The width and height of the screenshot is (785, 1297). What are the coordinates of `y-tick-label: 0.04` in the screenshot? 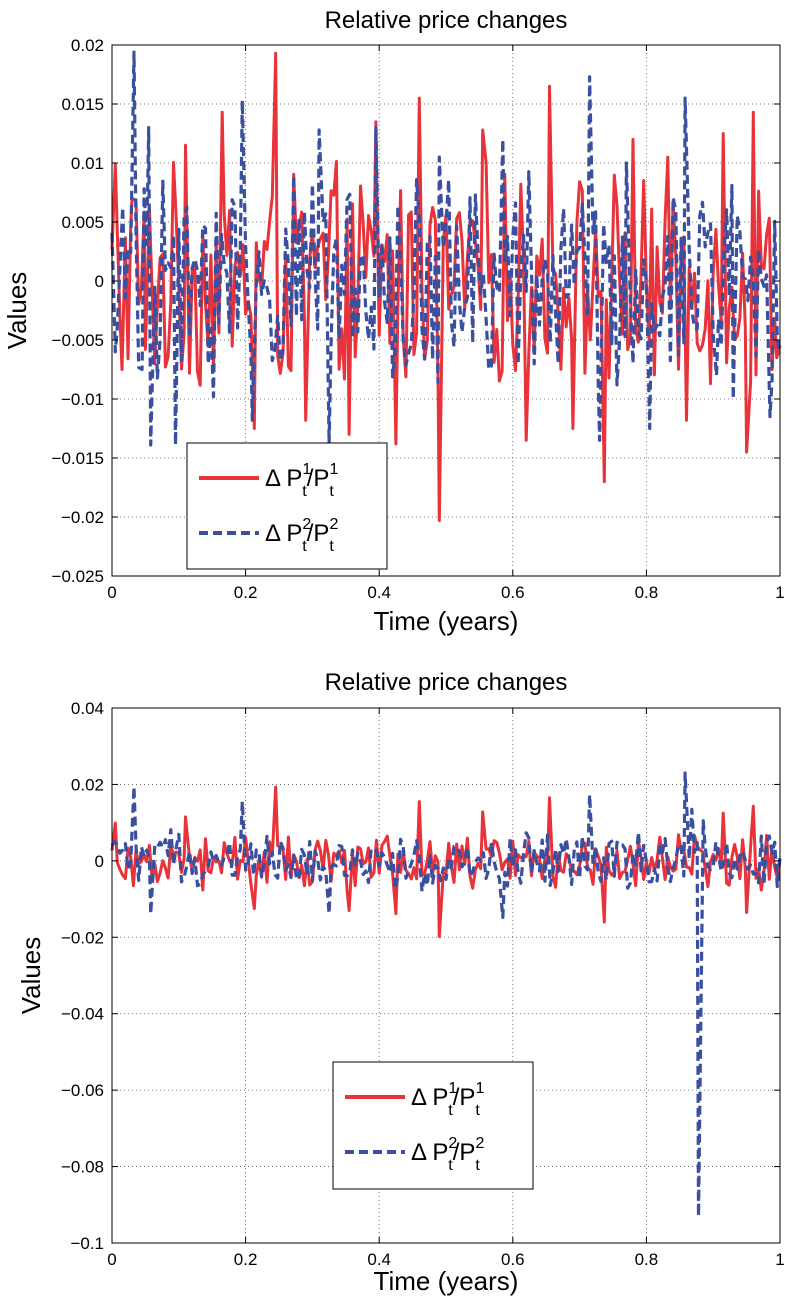 It's located at (87, 708).